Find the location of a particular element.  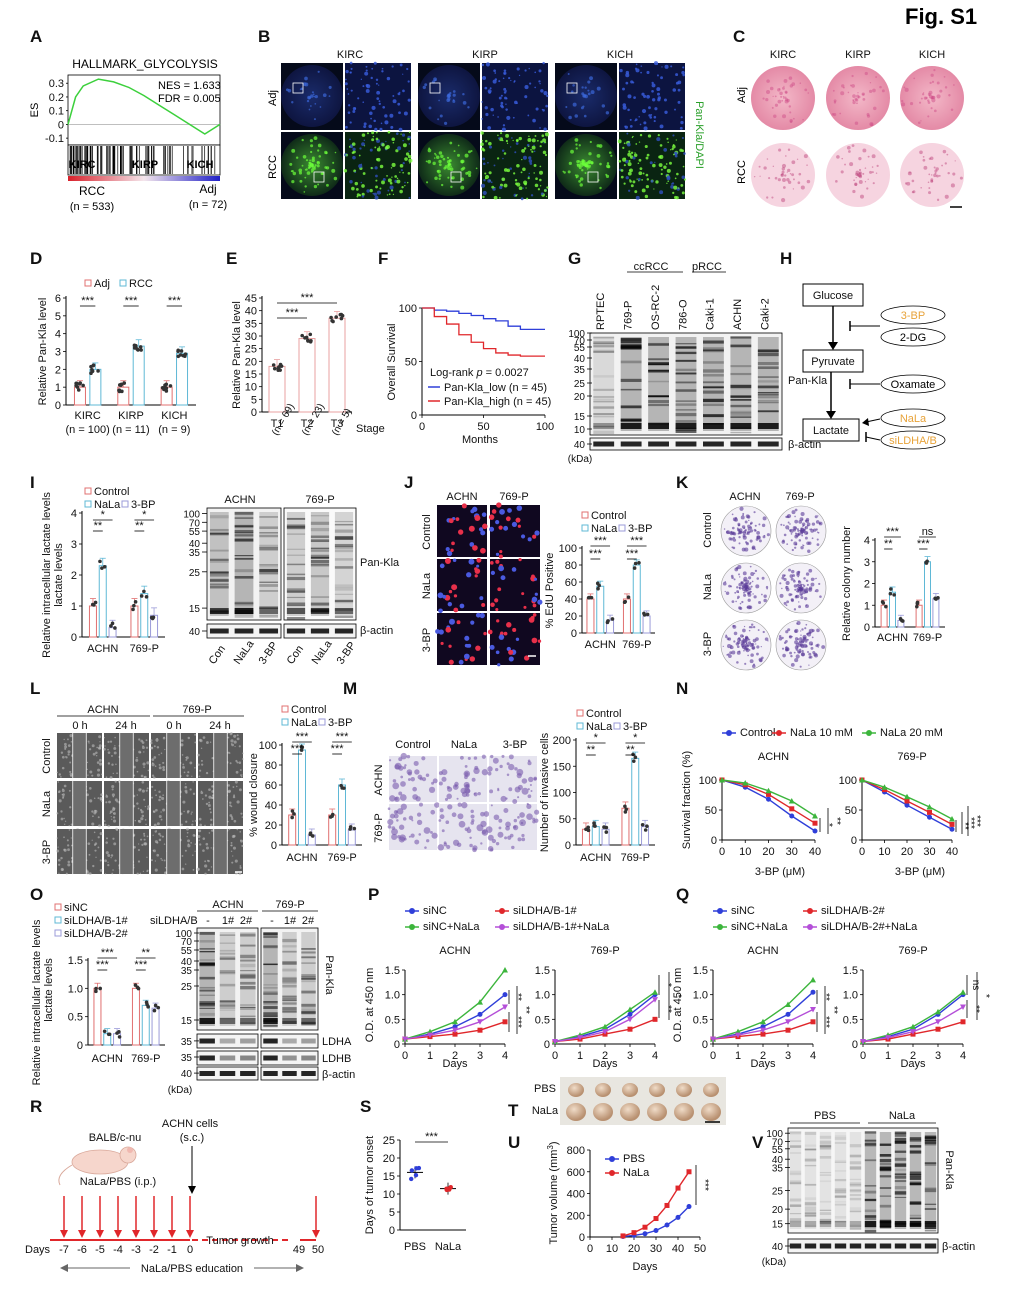

group-label: 769-P is located at coordinates (635, 858).